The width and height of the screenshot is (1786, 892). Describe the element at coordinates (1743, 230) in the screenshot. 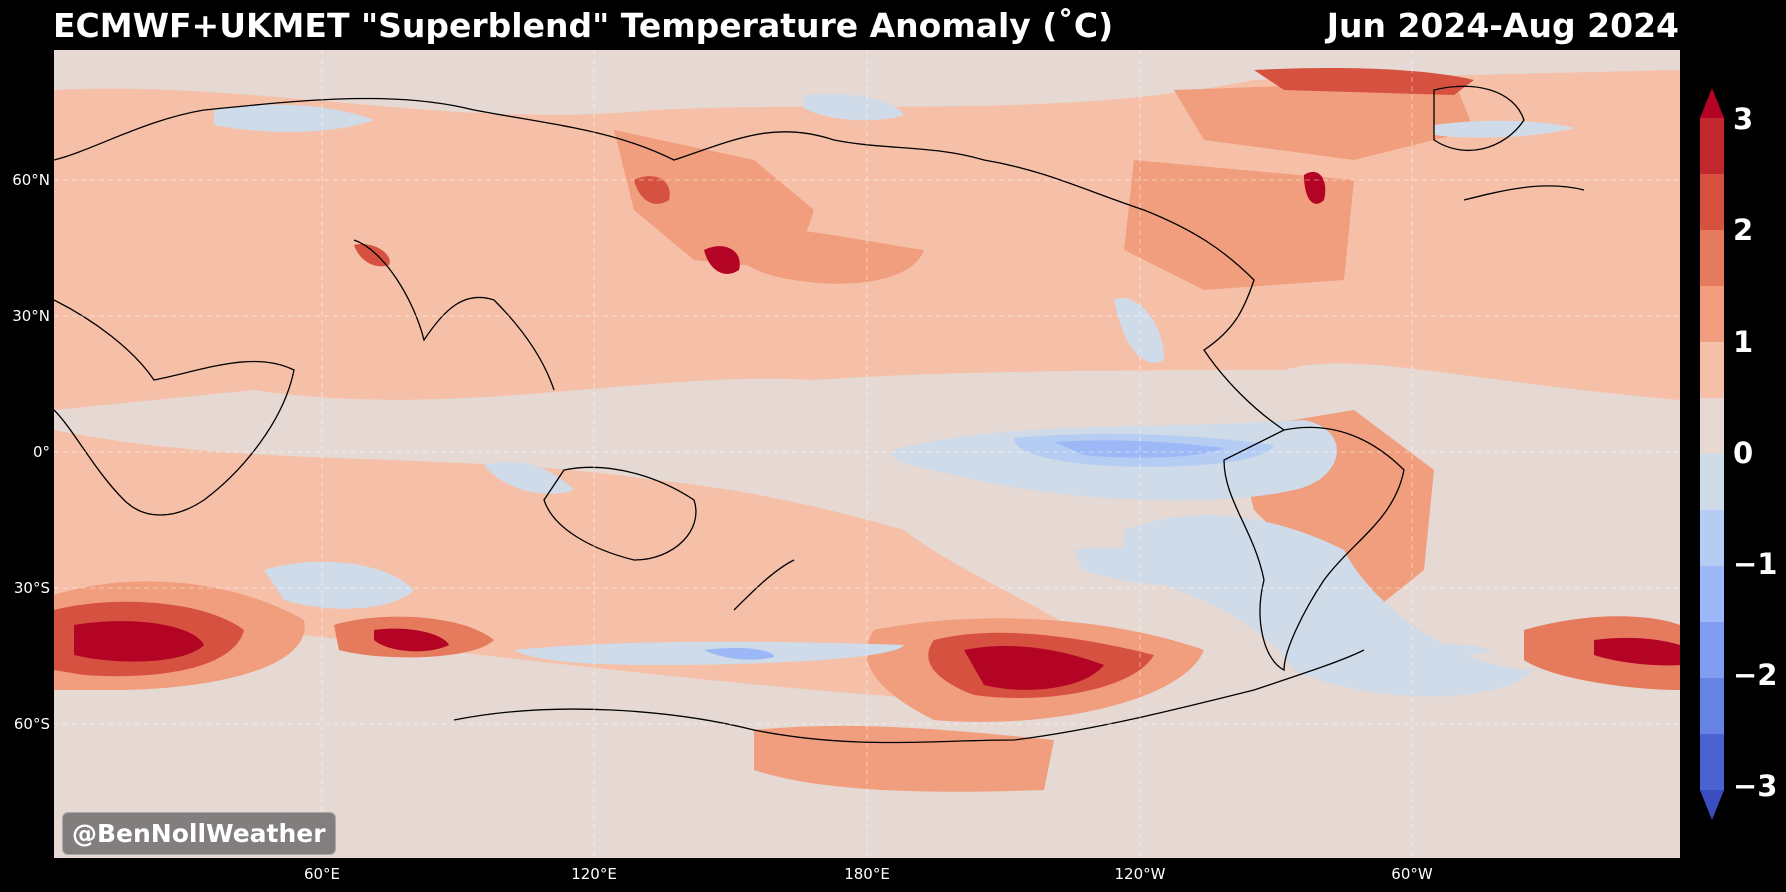

I see `colorbar-tick: 2` at that location.